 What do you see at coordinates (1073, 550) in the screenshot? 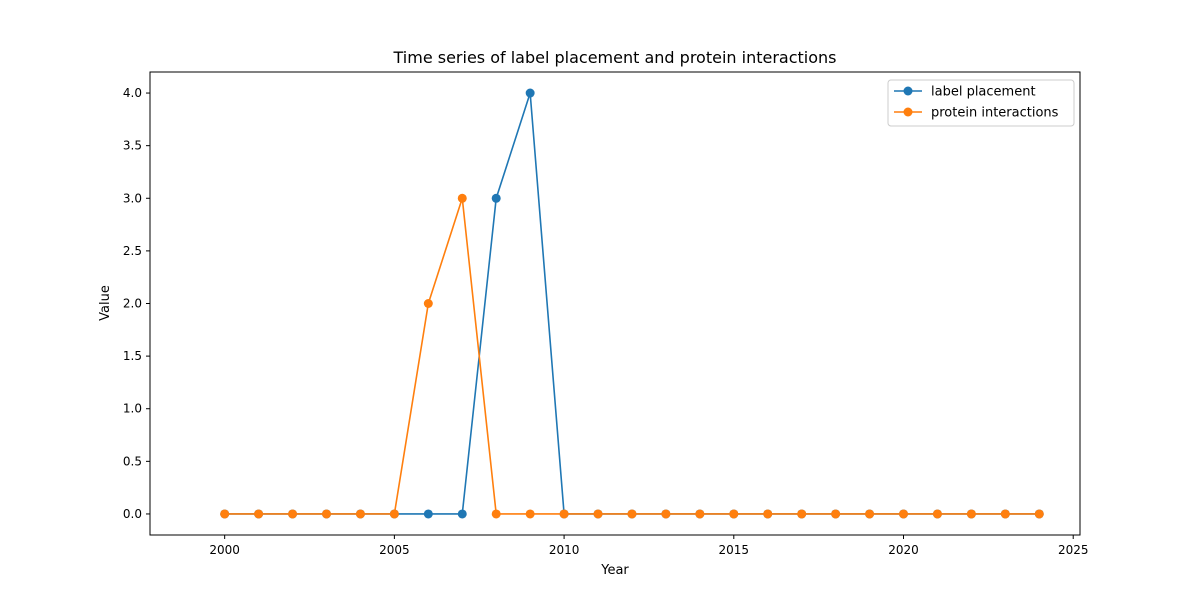
I see `x-tick-label: 2025` at bounding box center [1073, 550].